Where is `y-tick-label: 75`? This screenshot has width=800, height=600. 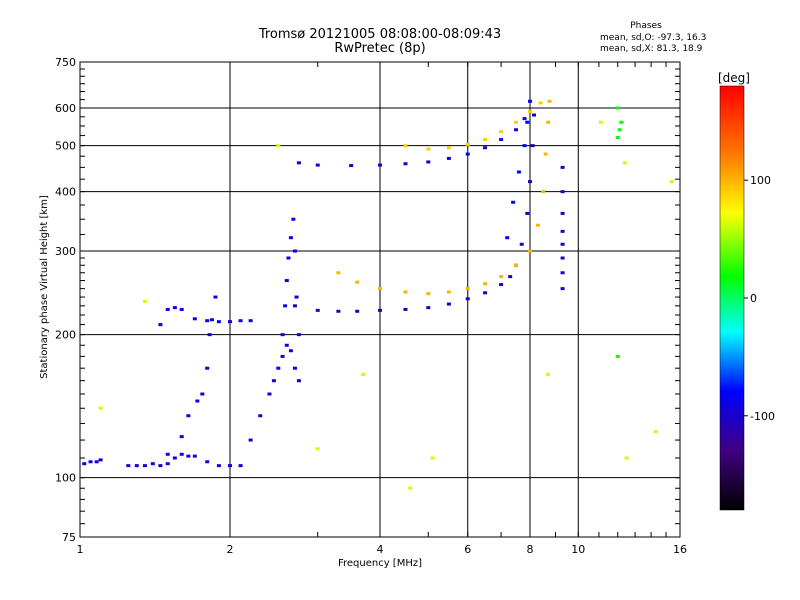 y-tick-label: 75 is located at coordinates (69, 537).